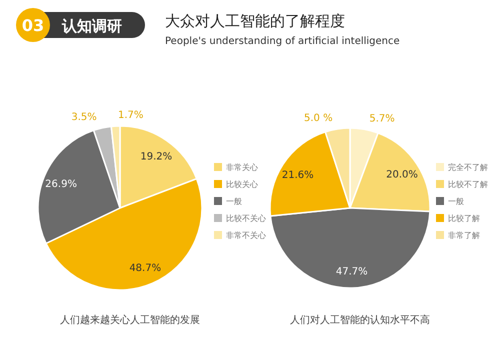 This screenshot has width=500, height=341. What do you see at coordinates (464, 218) in the screenshot?
I see `legend-label: 比较了解` at bounding box center [464, 218].